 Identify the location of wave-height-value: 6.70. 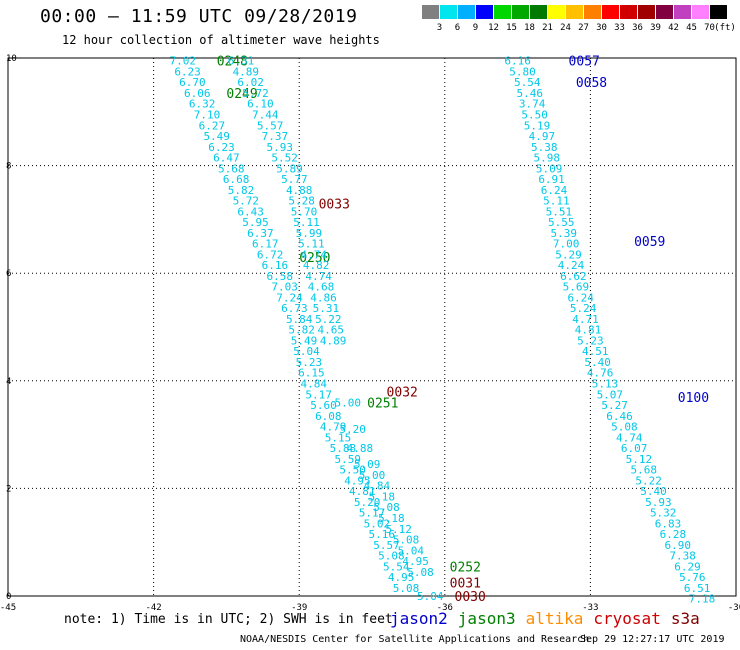
(192, 82).